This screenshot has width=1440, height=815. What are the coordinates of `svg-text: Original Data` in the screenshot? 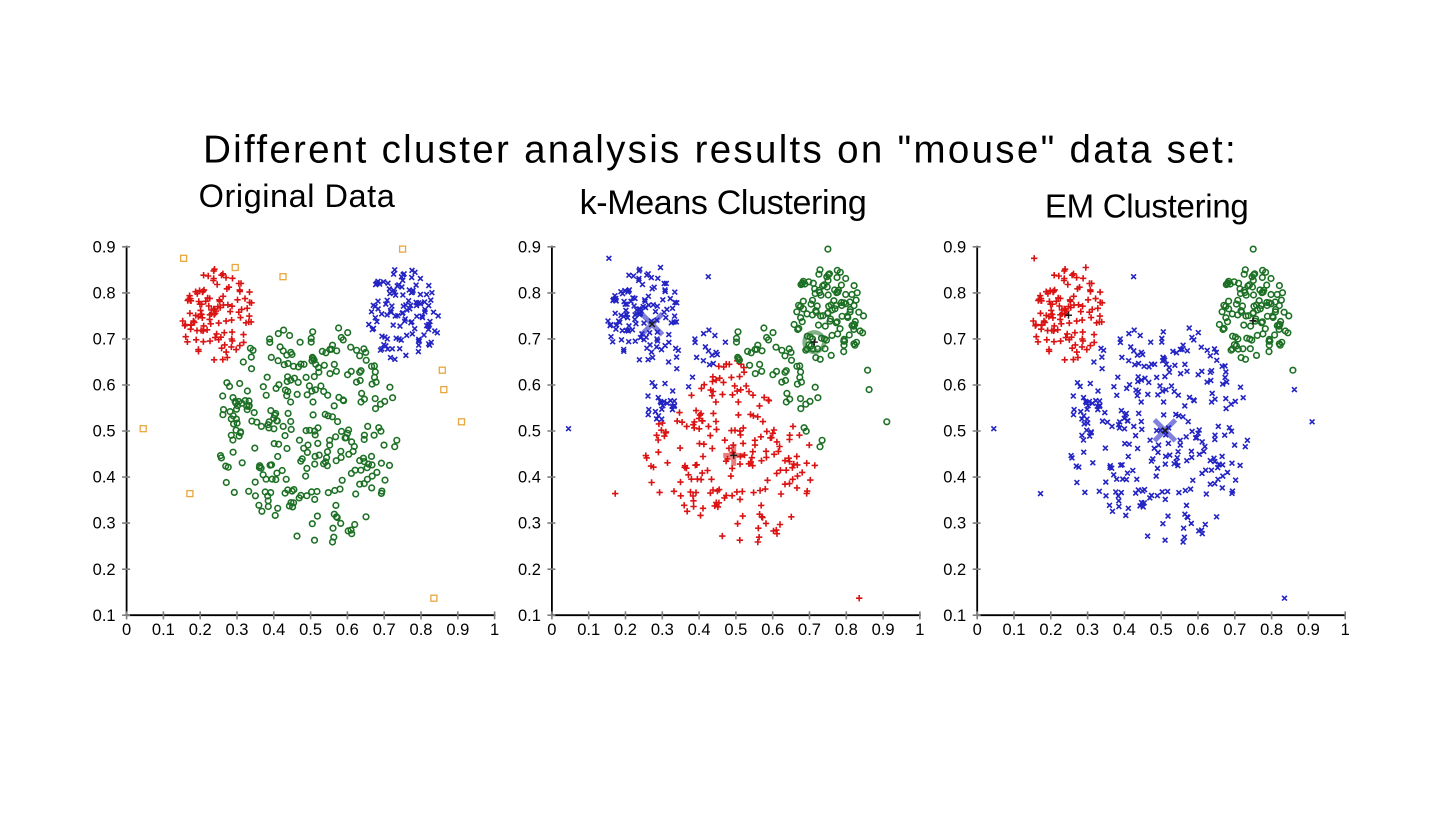 It's located at (297, 196).